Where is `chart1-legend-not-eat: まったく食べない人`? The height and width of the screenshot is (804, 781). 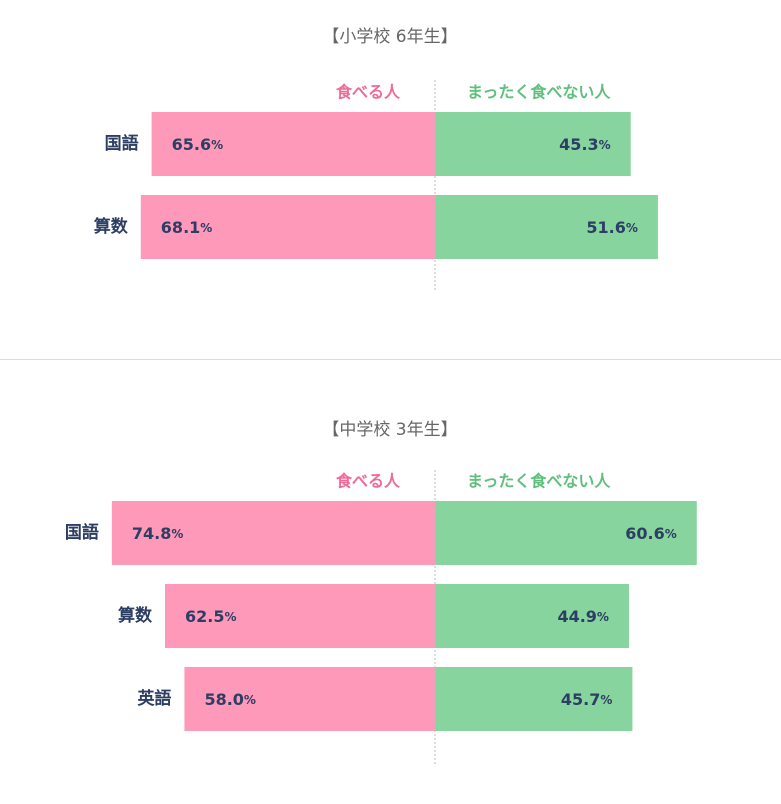
chart1-legend-not-eat: まったく食べない人 is located at coordinates (539, 92).